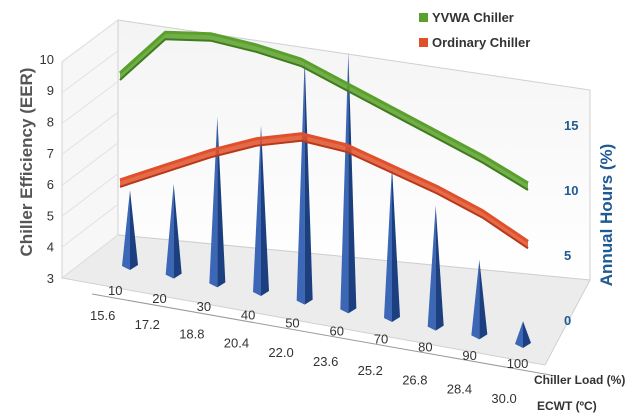 The width and height of the screenshot is (626, 415). I want to click on load-tick-label: 30, so click(204, 306).